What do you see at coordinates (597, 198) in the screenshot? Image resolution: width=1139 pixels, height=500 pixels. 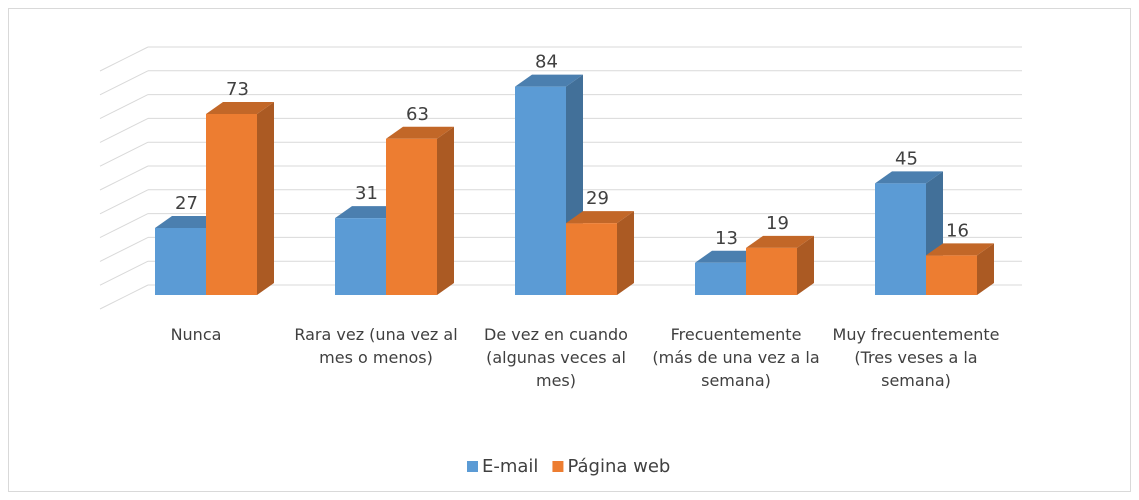 I see `value-label: 29` at bounding box center [597, 198].